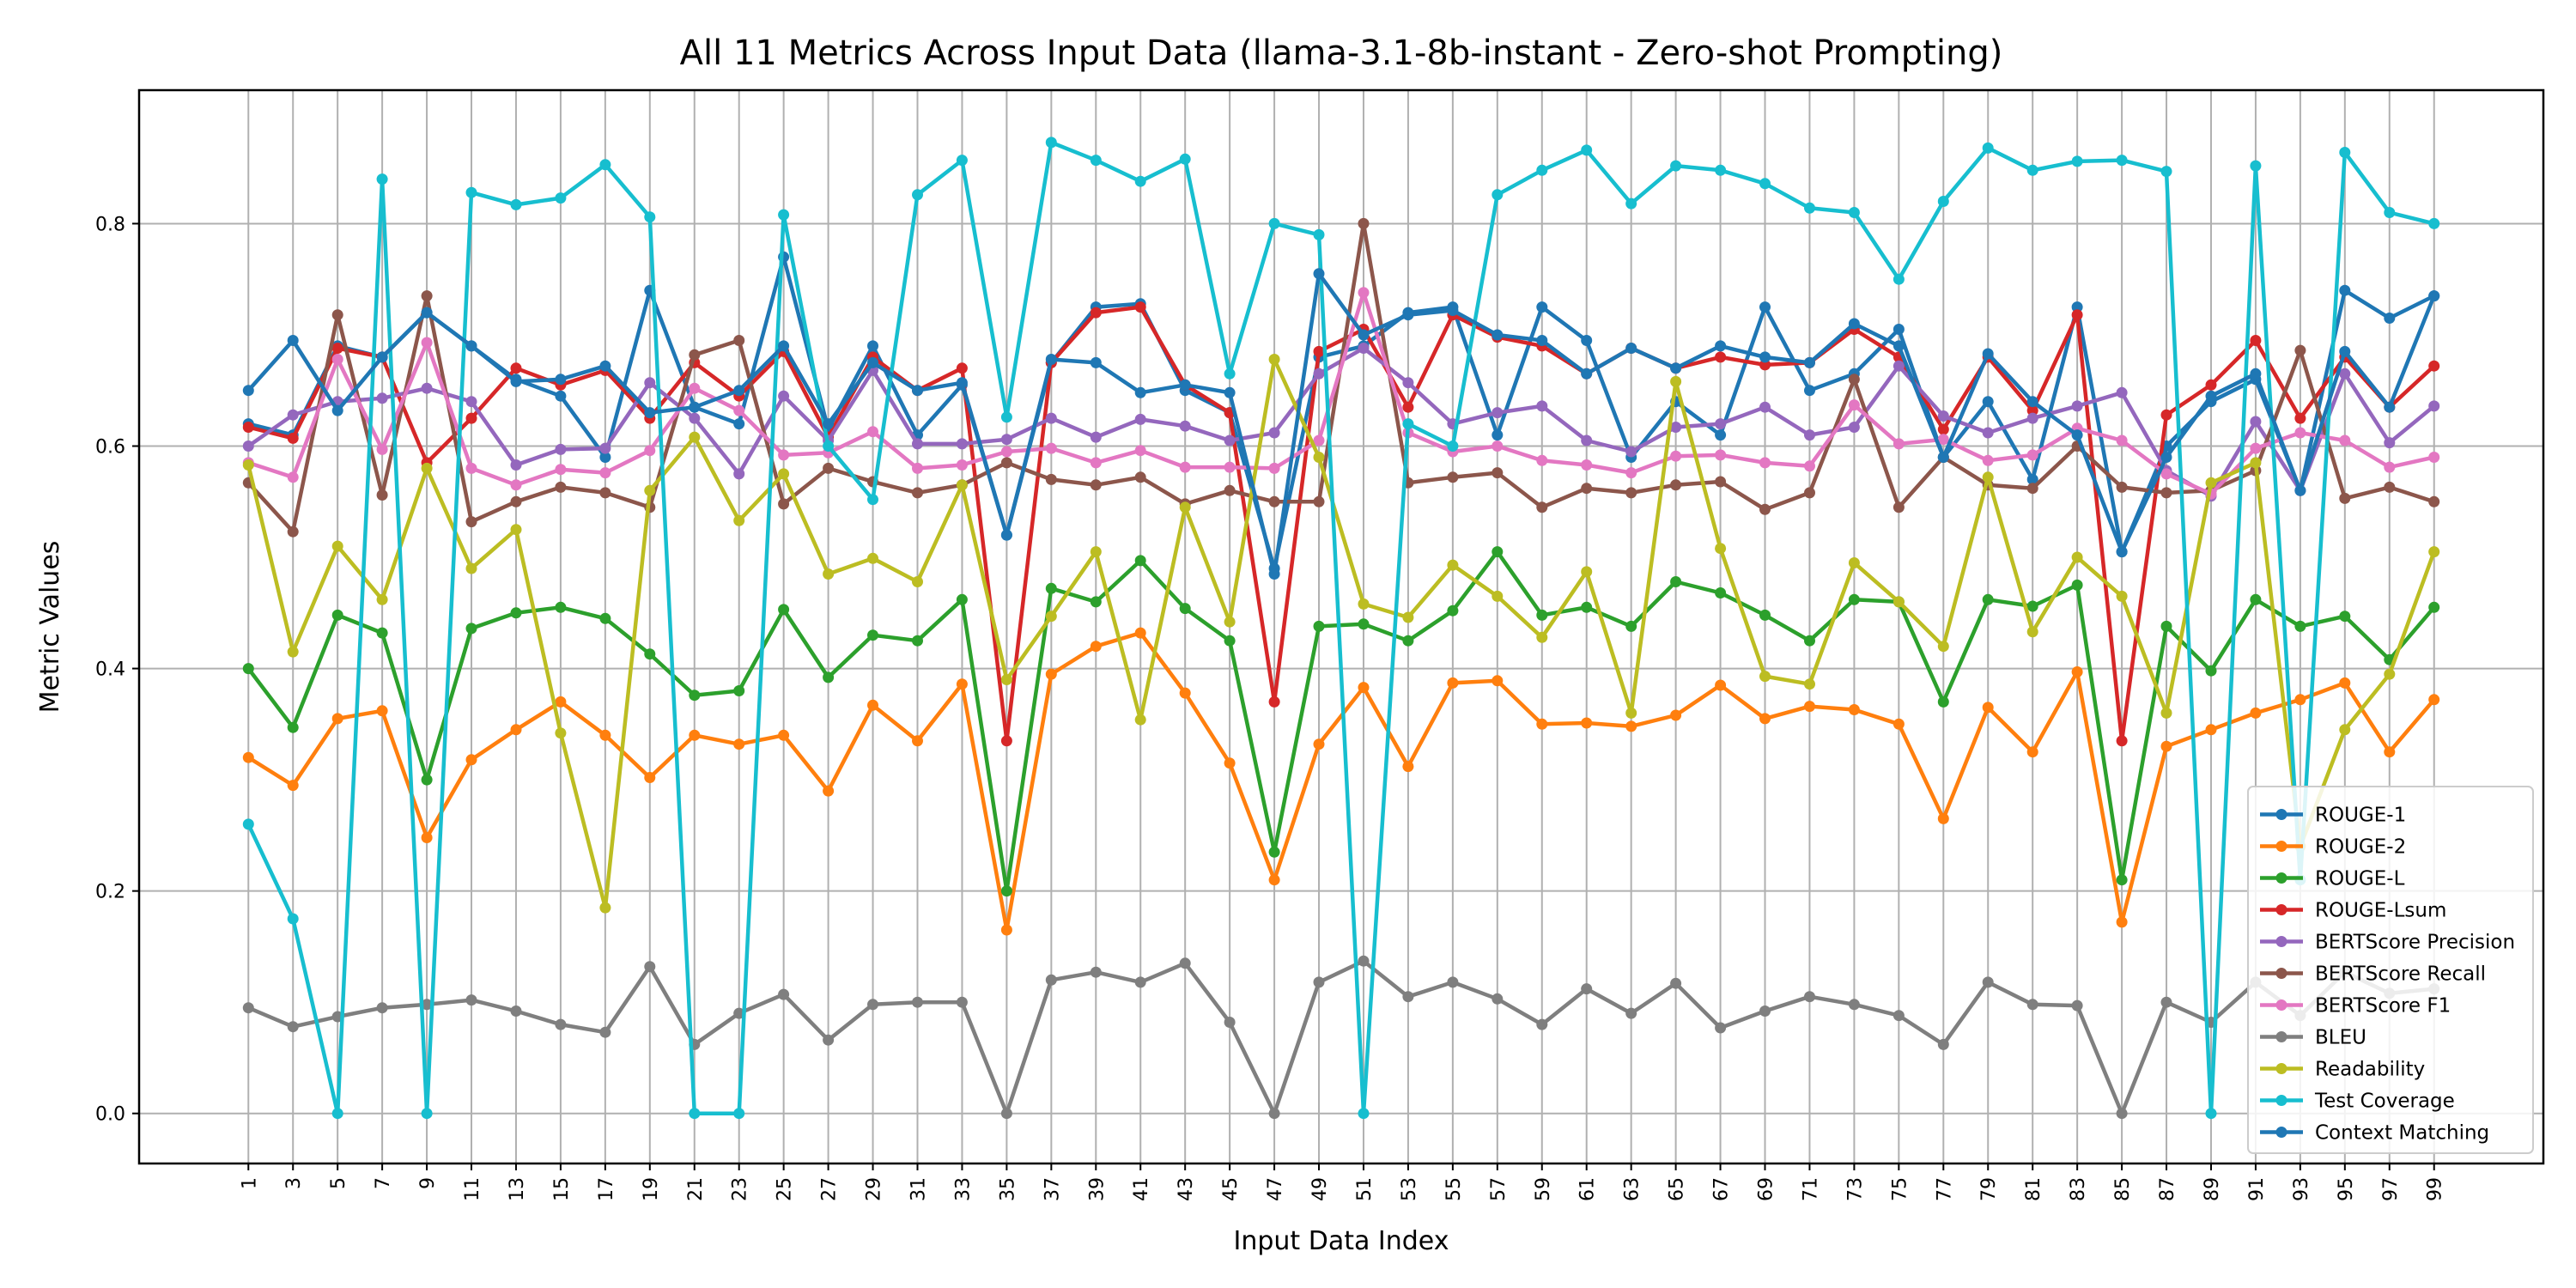  What do you see at coordinates (2033, 1189) in the screenshot?
I see `x-tick-label: 81` at bounding box center [2033, 1189].